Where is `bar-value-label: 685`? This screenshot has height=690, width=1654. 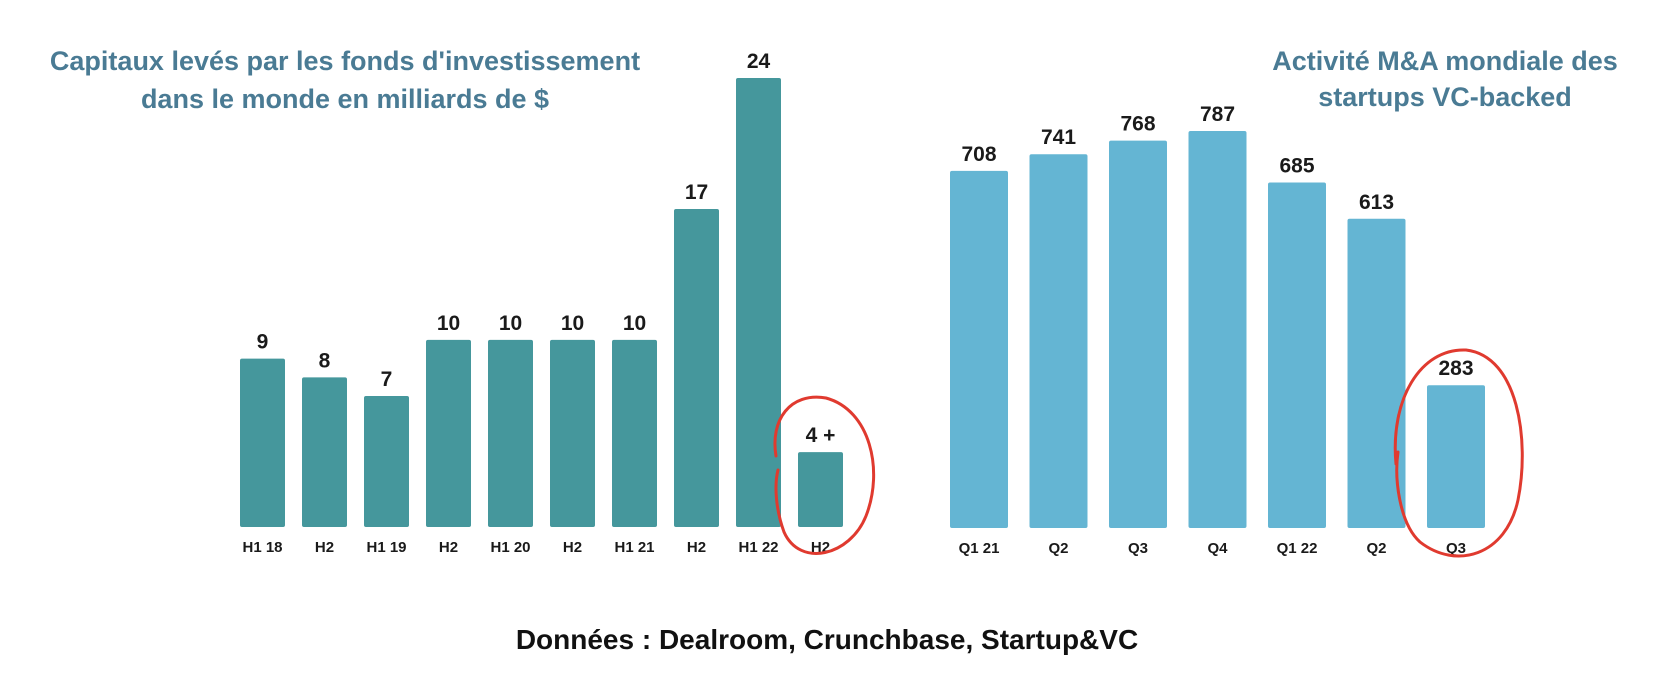 bar-value-label: 685 is located at coordinates (1296, 165).